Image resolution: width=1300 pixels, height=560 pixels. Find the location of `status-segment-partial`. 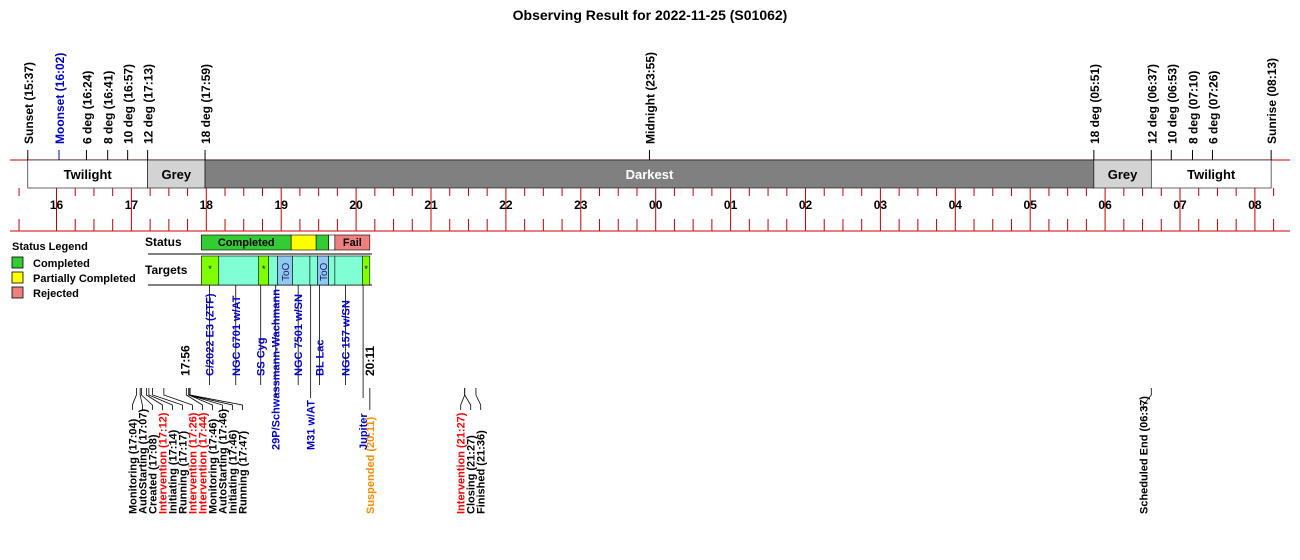

status-segment-partial is located at coordinates (303, 242).